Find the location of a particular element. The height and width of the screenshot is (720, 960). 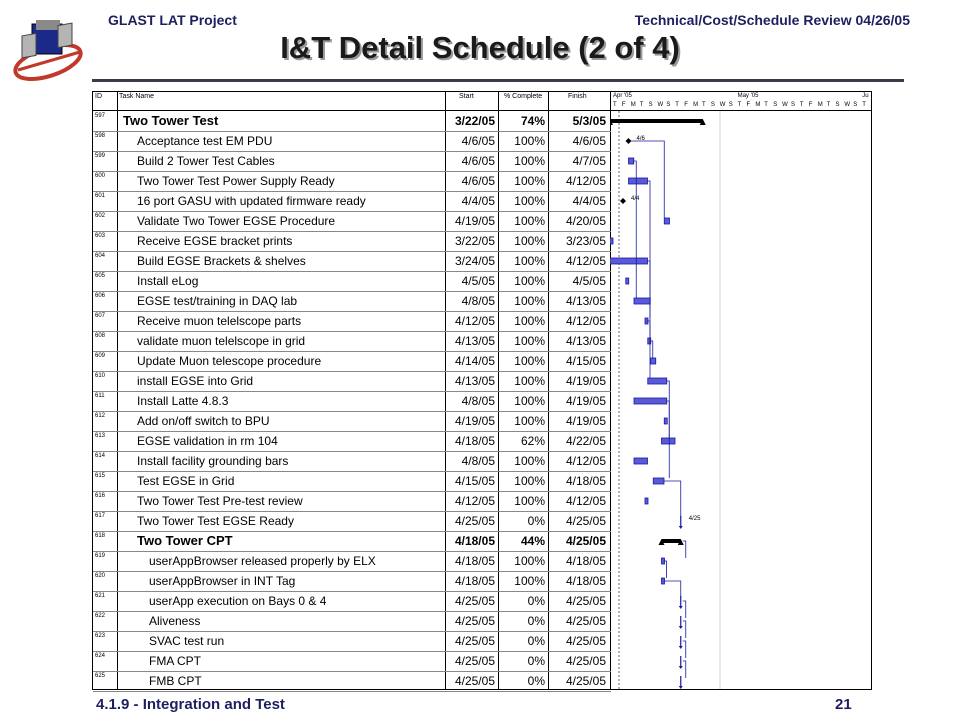

review-title: Technical/Cost/Schedule Review 04/26/05 is located at coordinates (772, 20).